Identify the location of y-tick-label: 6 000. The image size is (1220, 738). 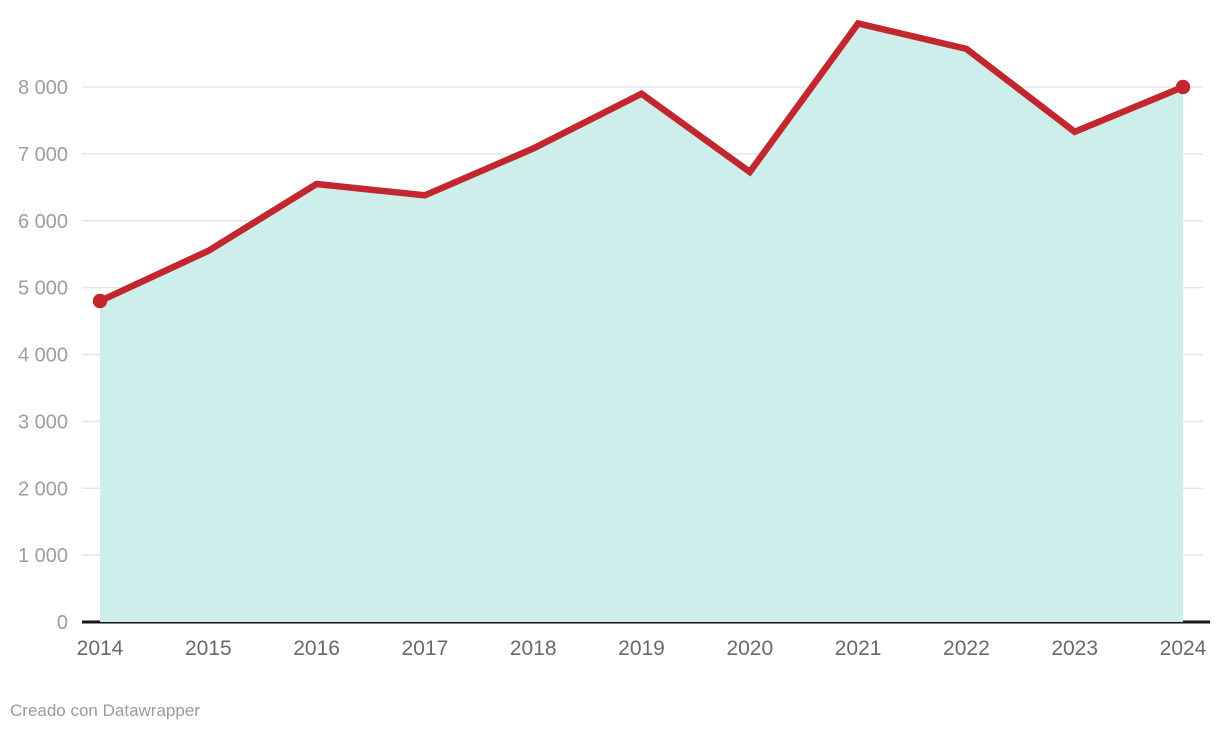
(43, 222).